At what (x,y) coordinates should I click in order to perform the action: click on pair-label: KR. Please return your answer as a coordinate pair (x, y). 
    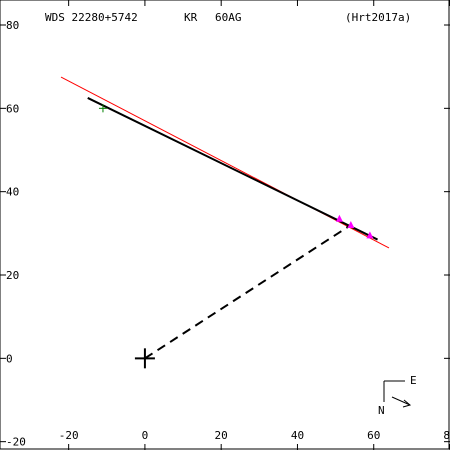
    Looking at the image, I should click on (191, 17).